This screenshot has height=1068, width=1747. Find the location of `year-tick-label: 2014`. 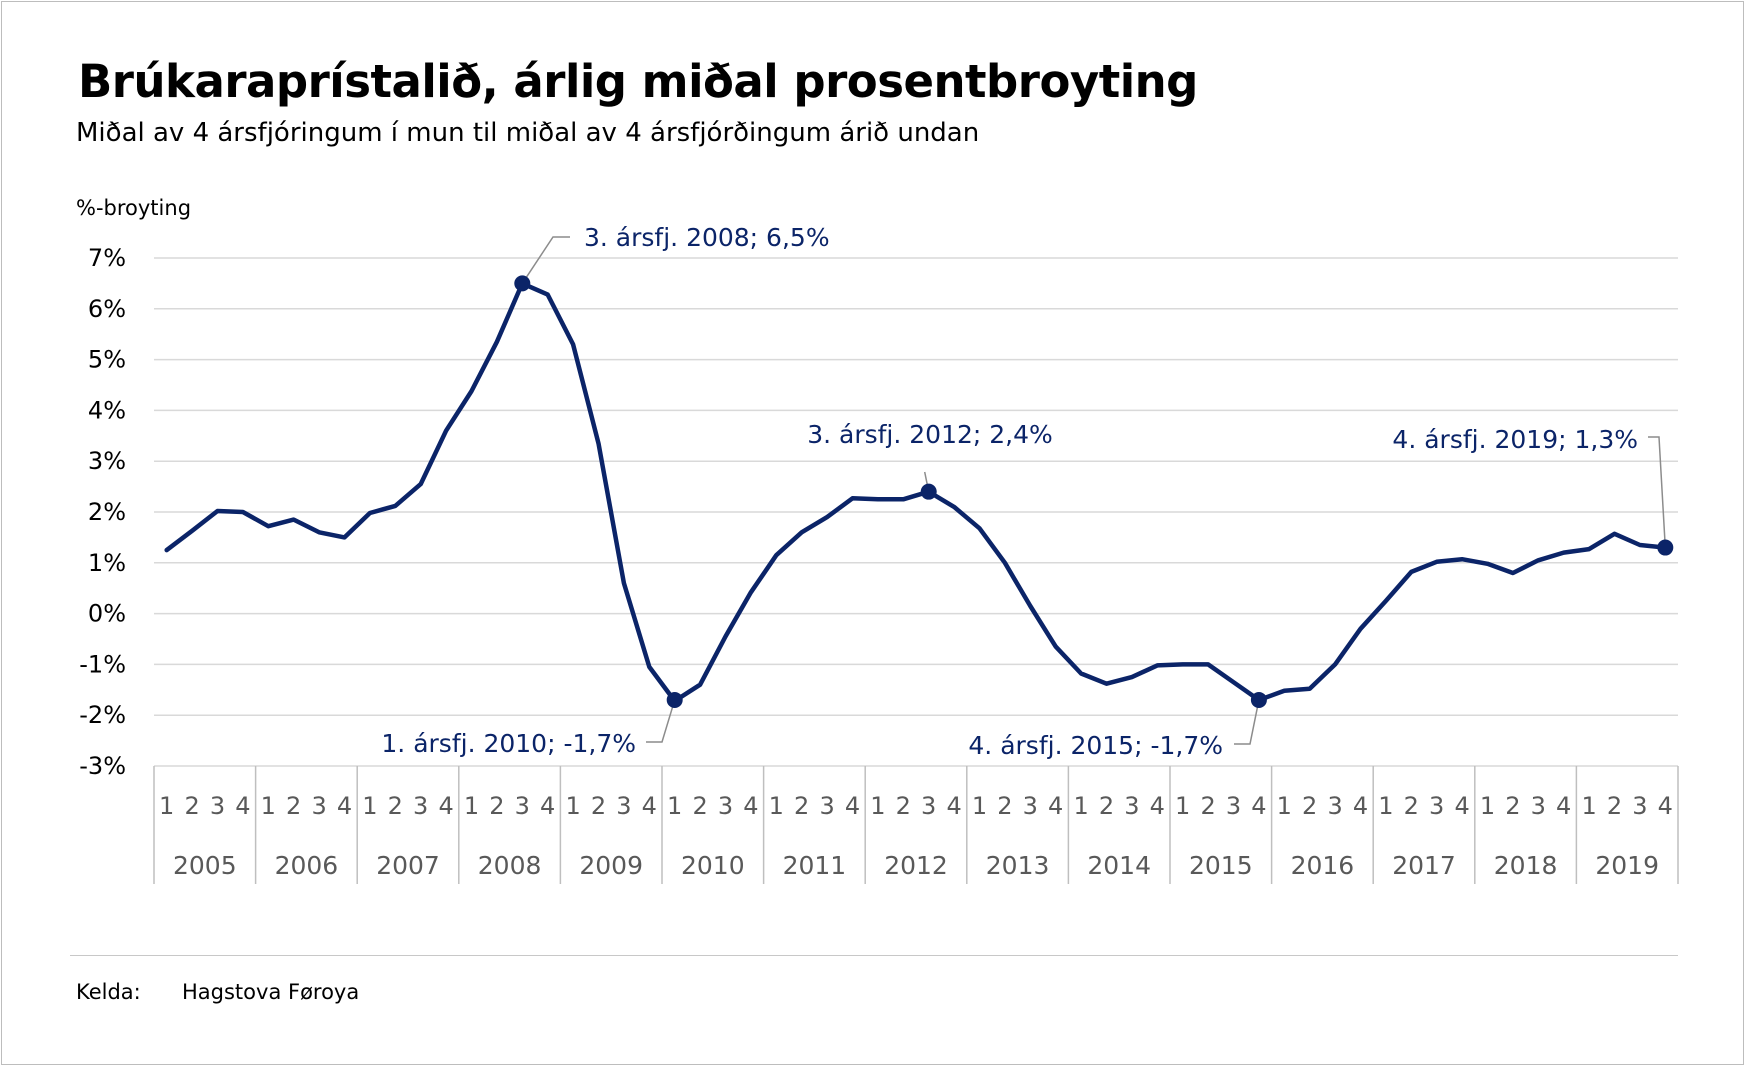

year-tick-label: 2014 is located at coordinates (1119, 865).